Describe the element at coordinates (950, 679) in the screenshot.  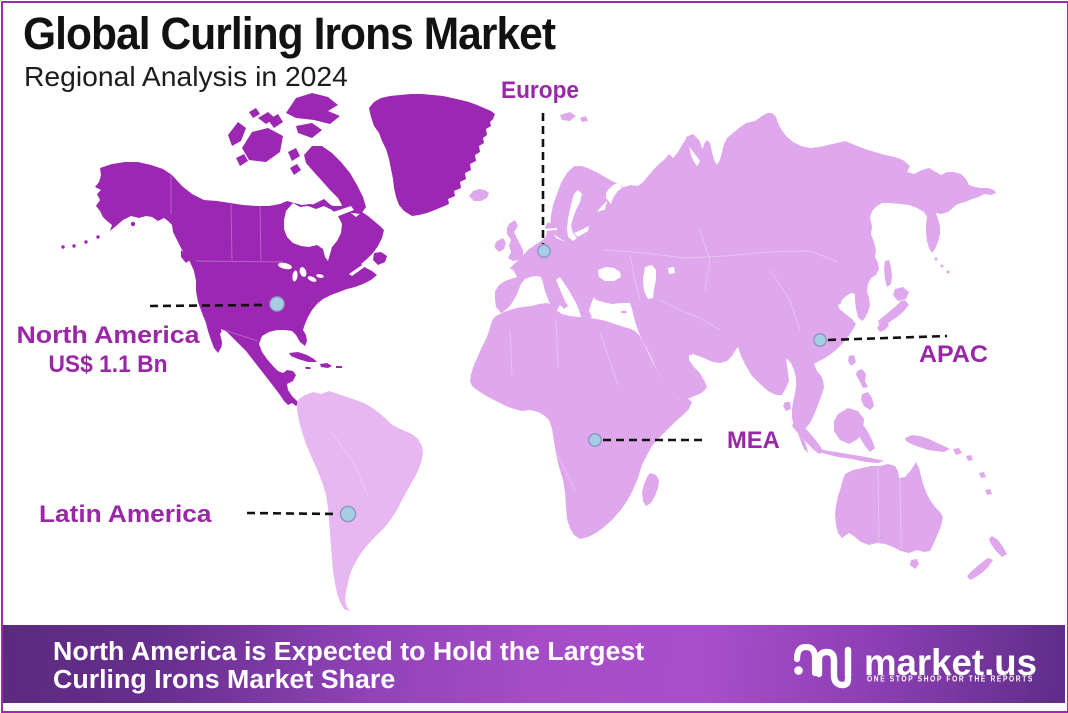
I see `svg-text: ONE STOP SHOP FOR THE REPORTS` at that location.